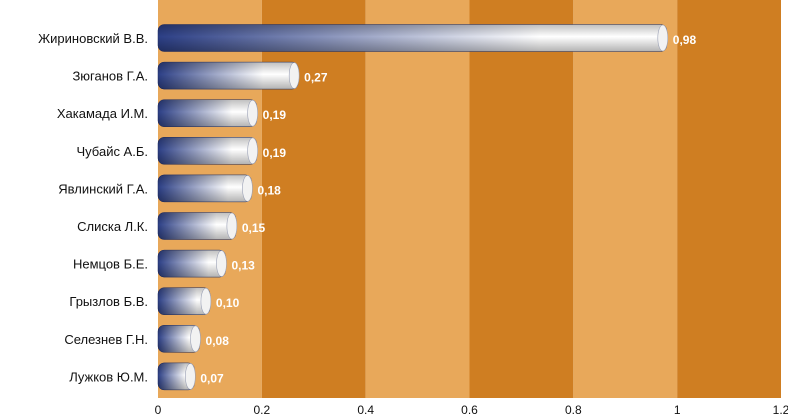 The width and height of the screenshot is (788, 417). Describe the element at coordinates (102, 113) in the screenshot. I see `category-label: Хакамада И.М.` at that location.